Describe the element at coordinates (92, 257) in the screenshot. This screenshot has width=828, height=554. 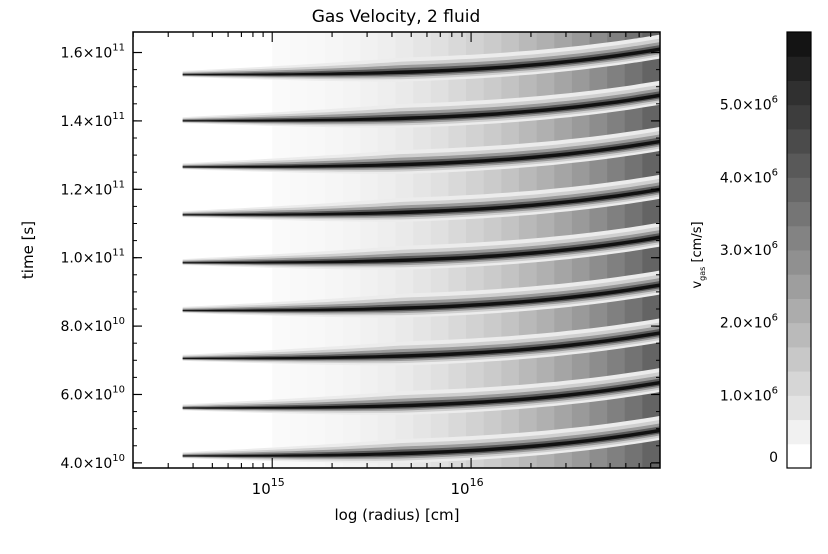
I see `y-tick-label: 1.0×1011` at that location.